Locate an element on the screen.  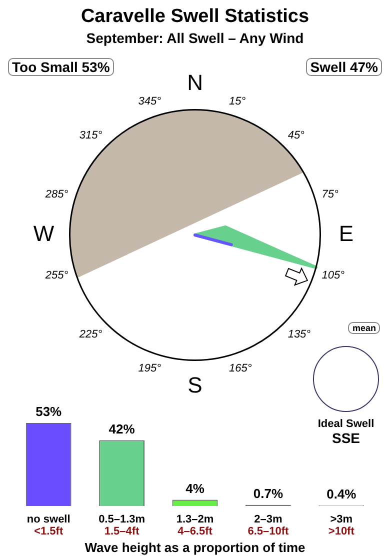
x-tick-label: 2–3m 6.5–10ft is located at coordinates (269, 526).